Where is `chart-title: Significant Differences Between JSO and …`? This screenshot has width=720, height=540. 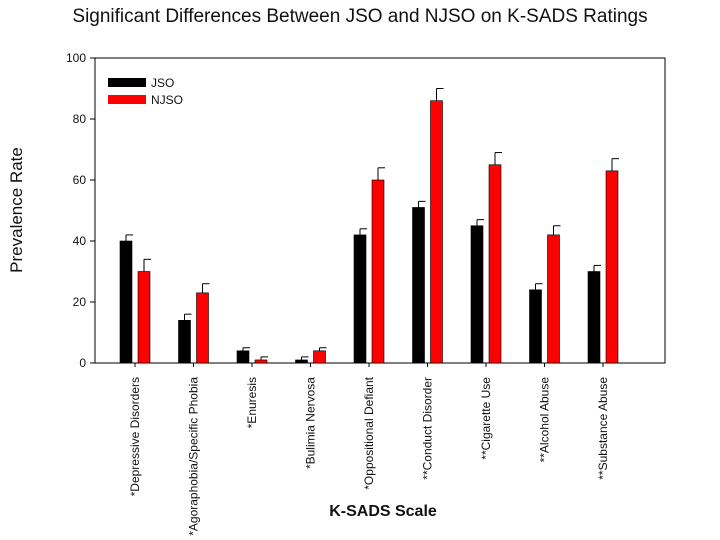
chart-title: Significant Differences Between JSO and … is located at coordinates (359, 16).